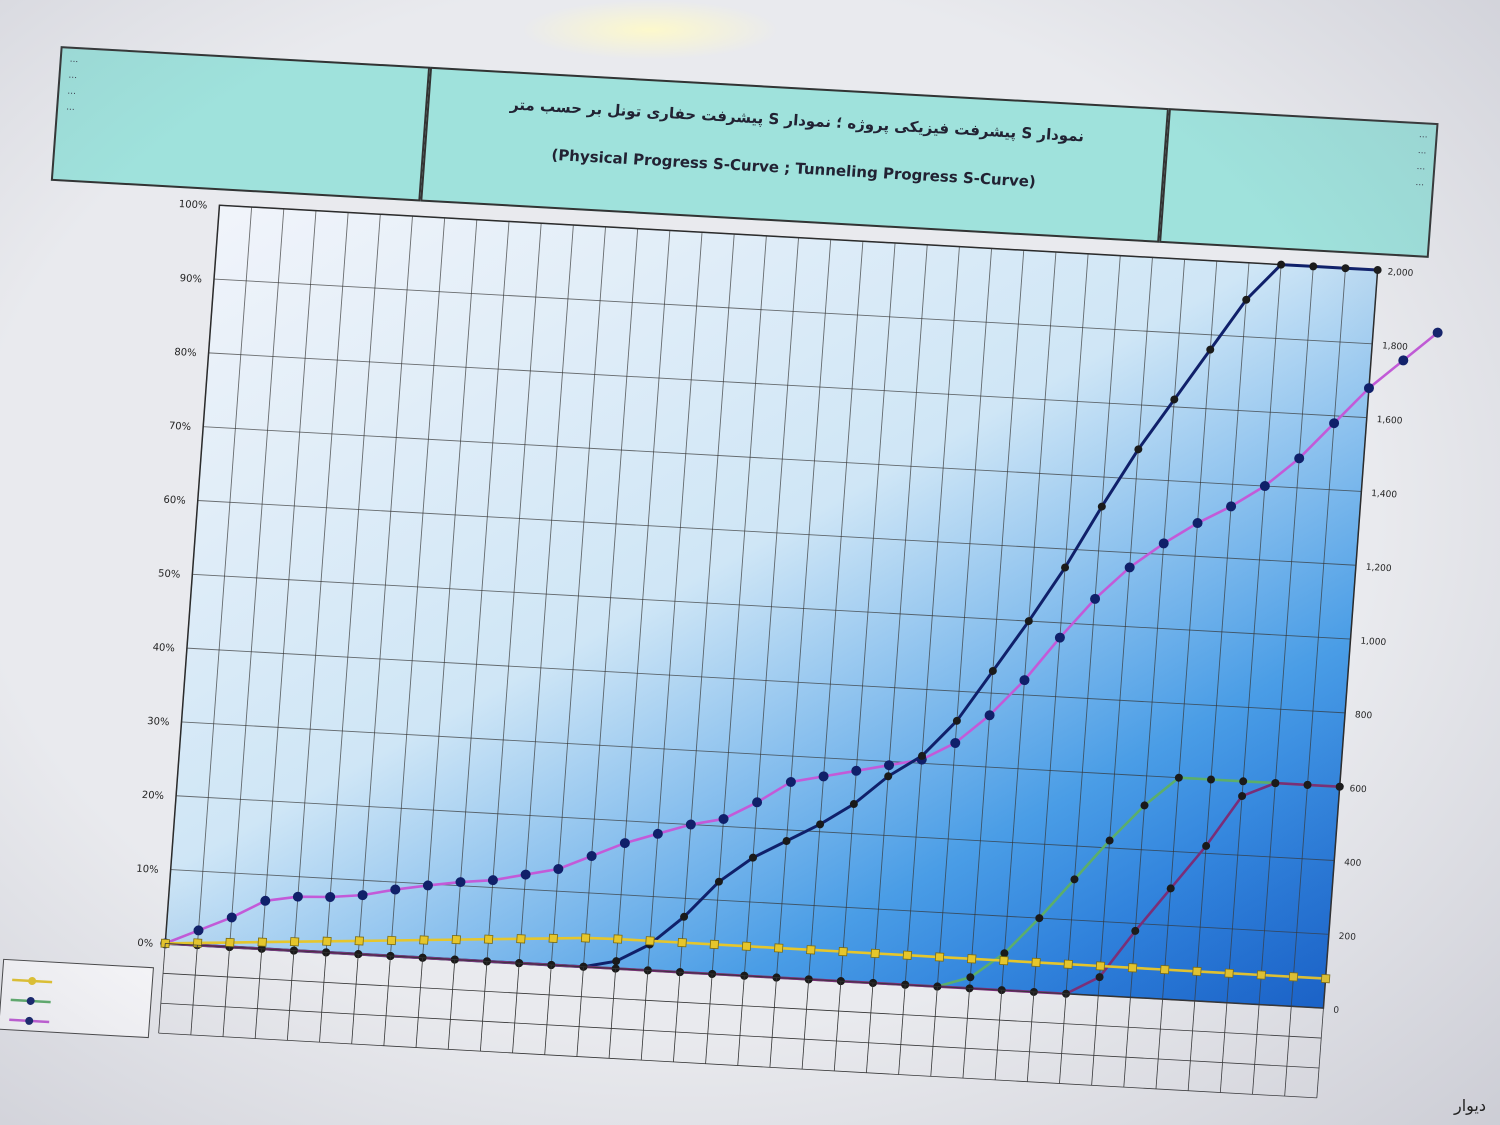 The height and width of the screenshot is (1125, 1500). I want to click on left-axis-tick-label: 20%, so click(152, 796).